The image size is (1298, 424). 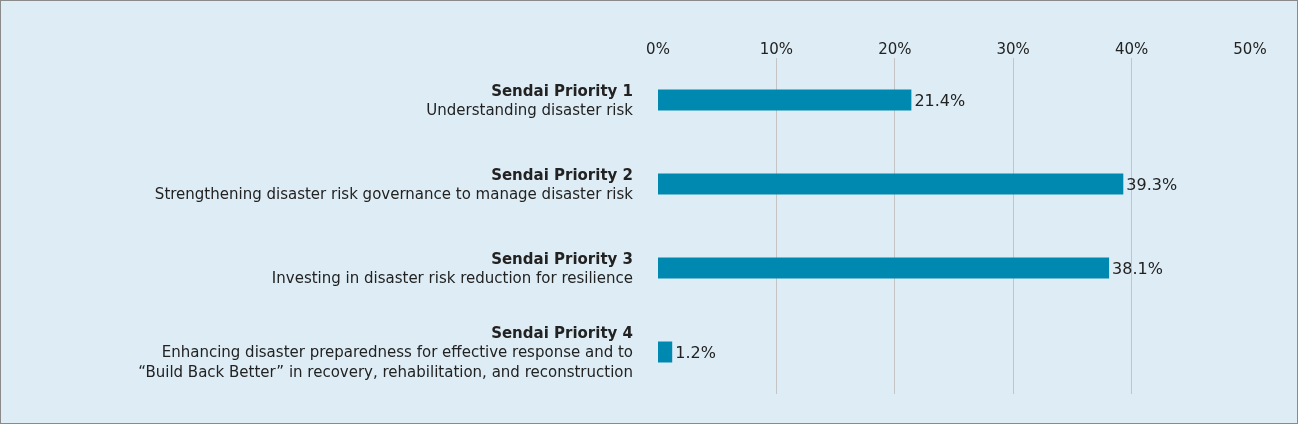 I want to click on y-tick-label: Sendai Priority 4 Enhancing disaster preparedness for effective response and to “Build Back Better” in recovery, rehabilitation, and reconstruction, so click(x=385, y=352).